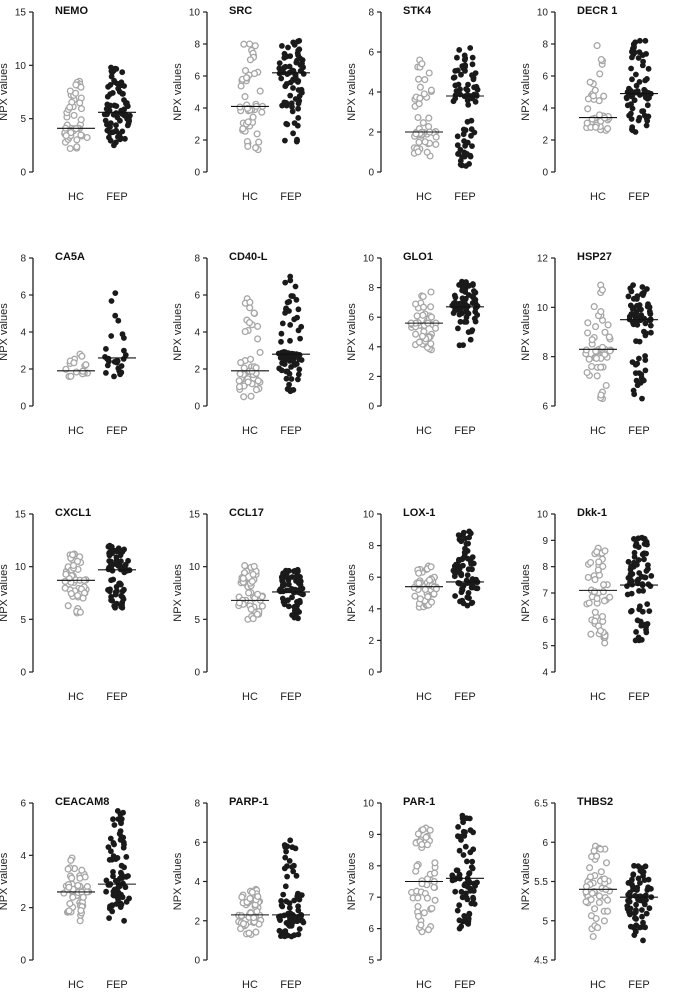  I want to click on chart-title: CXCL1, so click(73, 513).